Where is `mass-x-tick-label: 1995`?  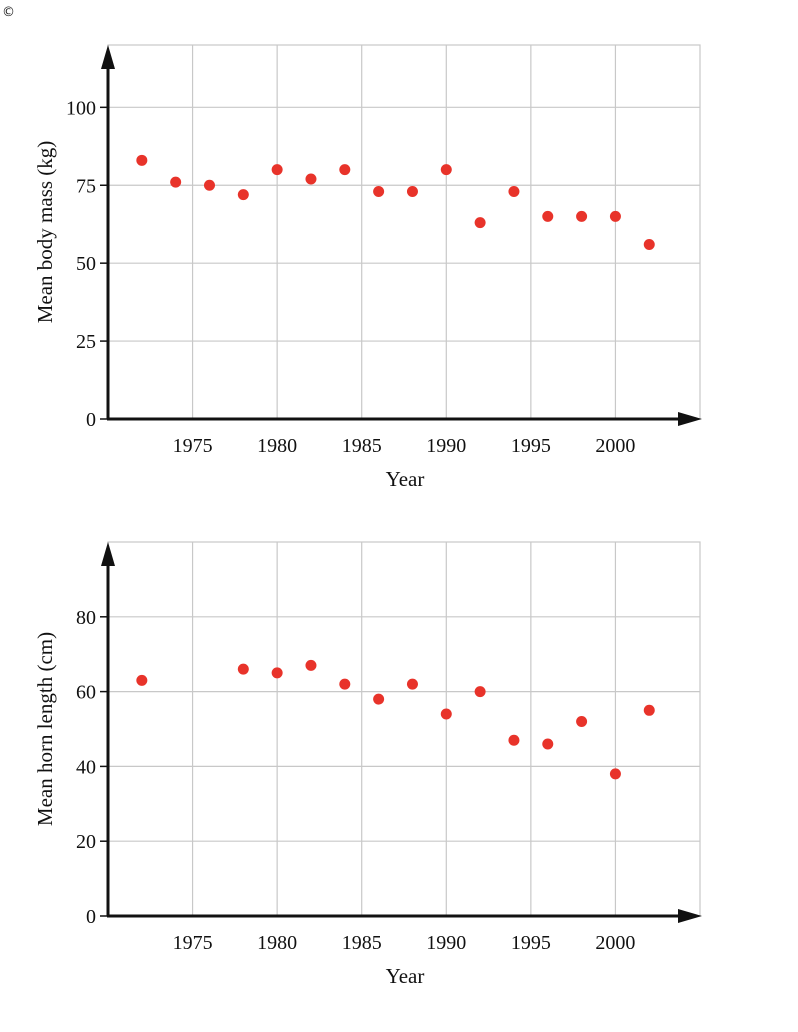
mass-x-tick-label: 1995 is located at coordinates (531, 446).